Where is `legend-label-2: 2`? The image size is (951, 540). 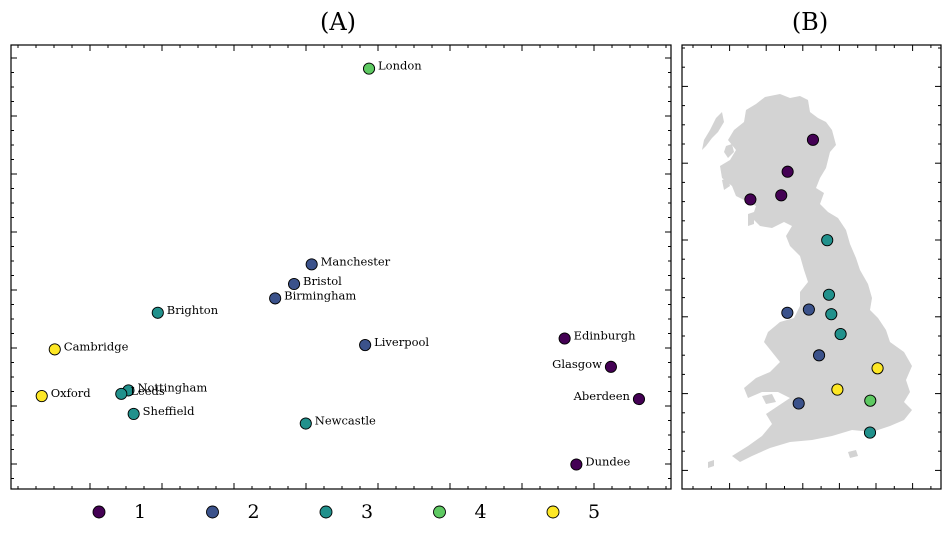 legend-label-2: 2 is located at coordinates (254, 512).